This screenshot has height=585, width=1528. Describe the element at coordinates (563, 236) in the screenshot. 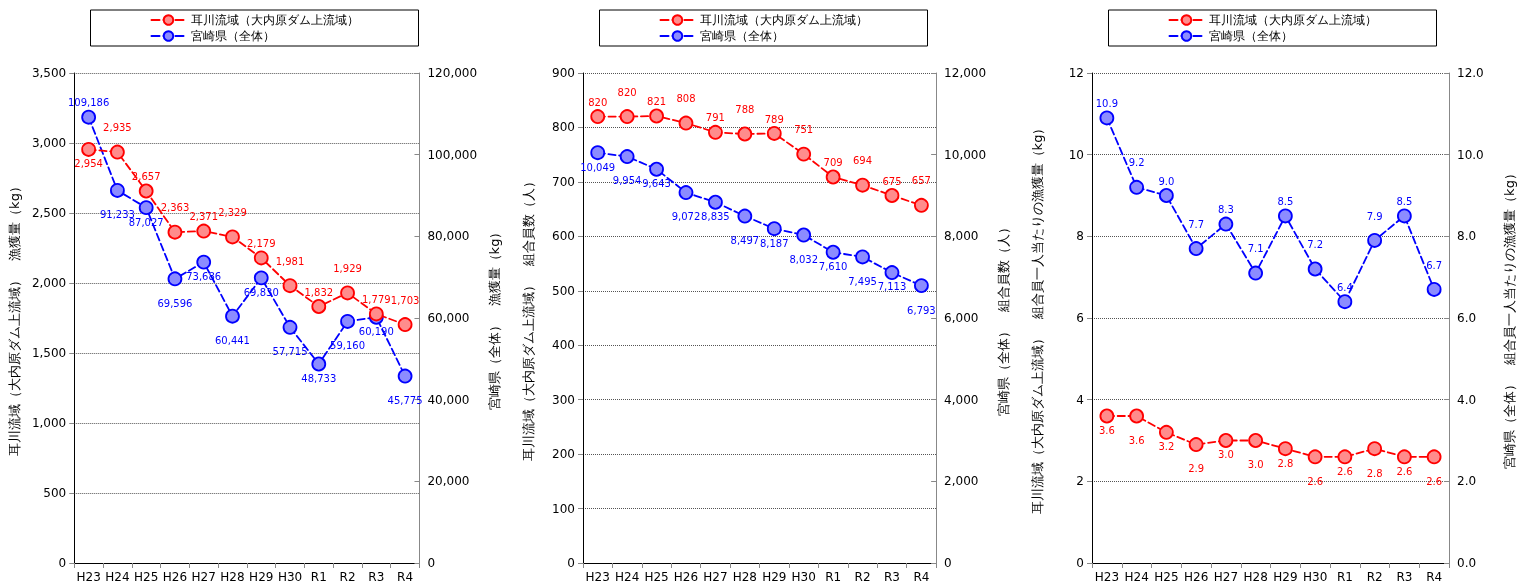

I see `y-tick-label: 600` at that location.